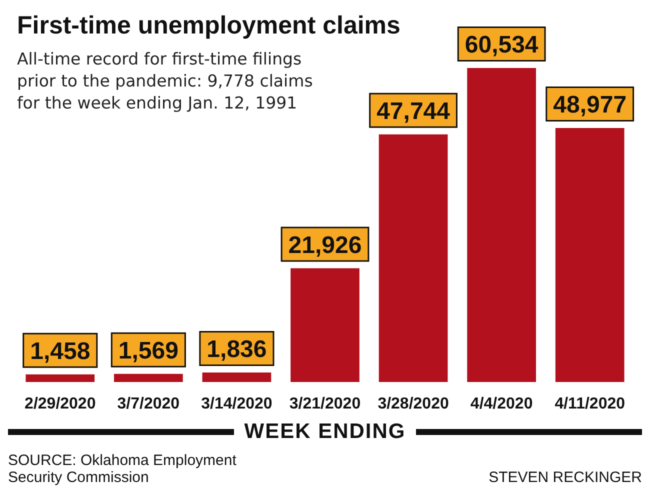  What do you see at coordinates (413, 404) in the screenshot?
I see `x-tick-label: 3/28/2020` at bounding box center [413, 404].